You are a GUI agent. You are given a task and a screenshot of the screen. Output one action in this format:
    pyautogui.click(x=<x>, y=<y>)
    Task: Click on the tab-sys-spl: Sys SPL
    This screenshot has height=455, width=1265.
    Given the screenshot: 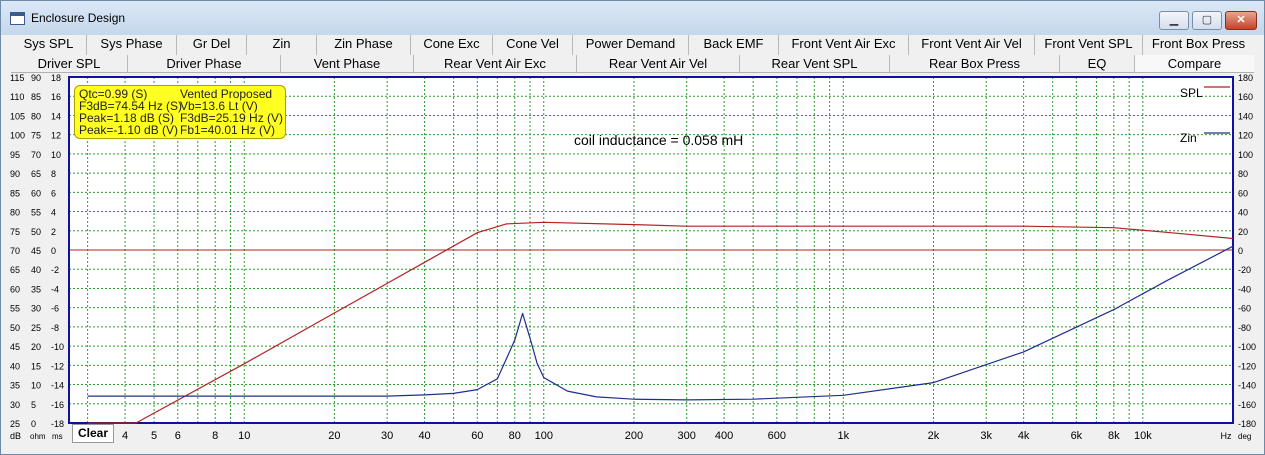 What is the action you would take?
    pyautogui.click(x=49, y=45)
    